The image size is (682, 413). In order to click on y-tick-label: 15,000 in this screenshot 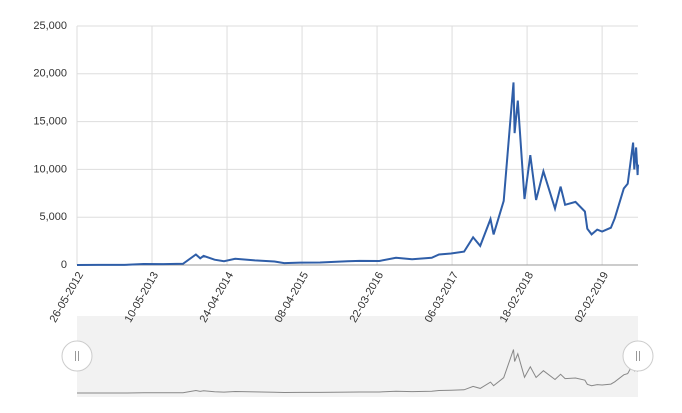, I will do `click(50, 122)`.